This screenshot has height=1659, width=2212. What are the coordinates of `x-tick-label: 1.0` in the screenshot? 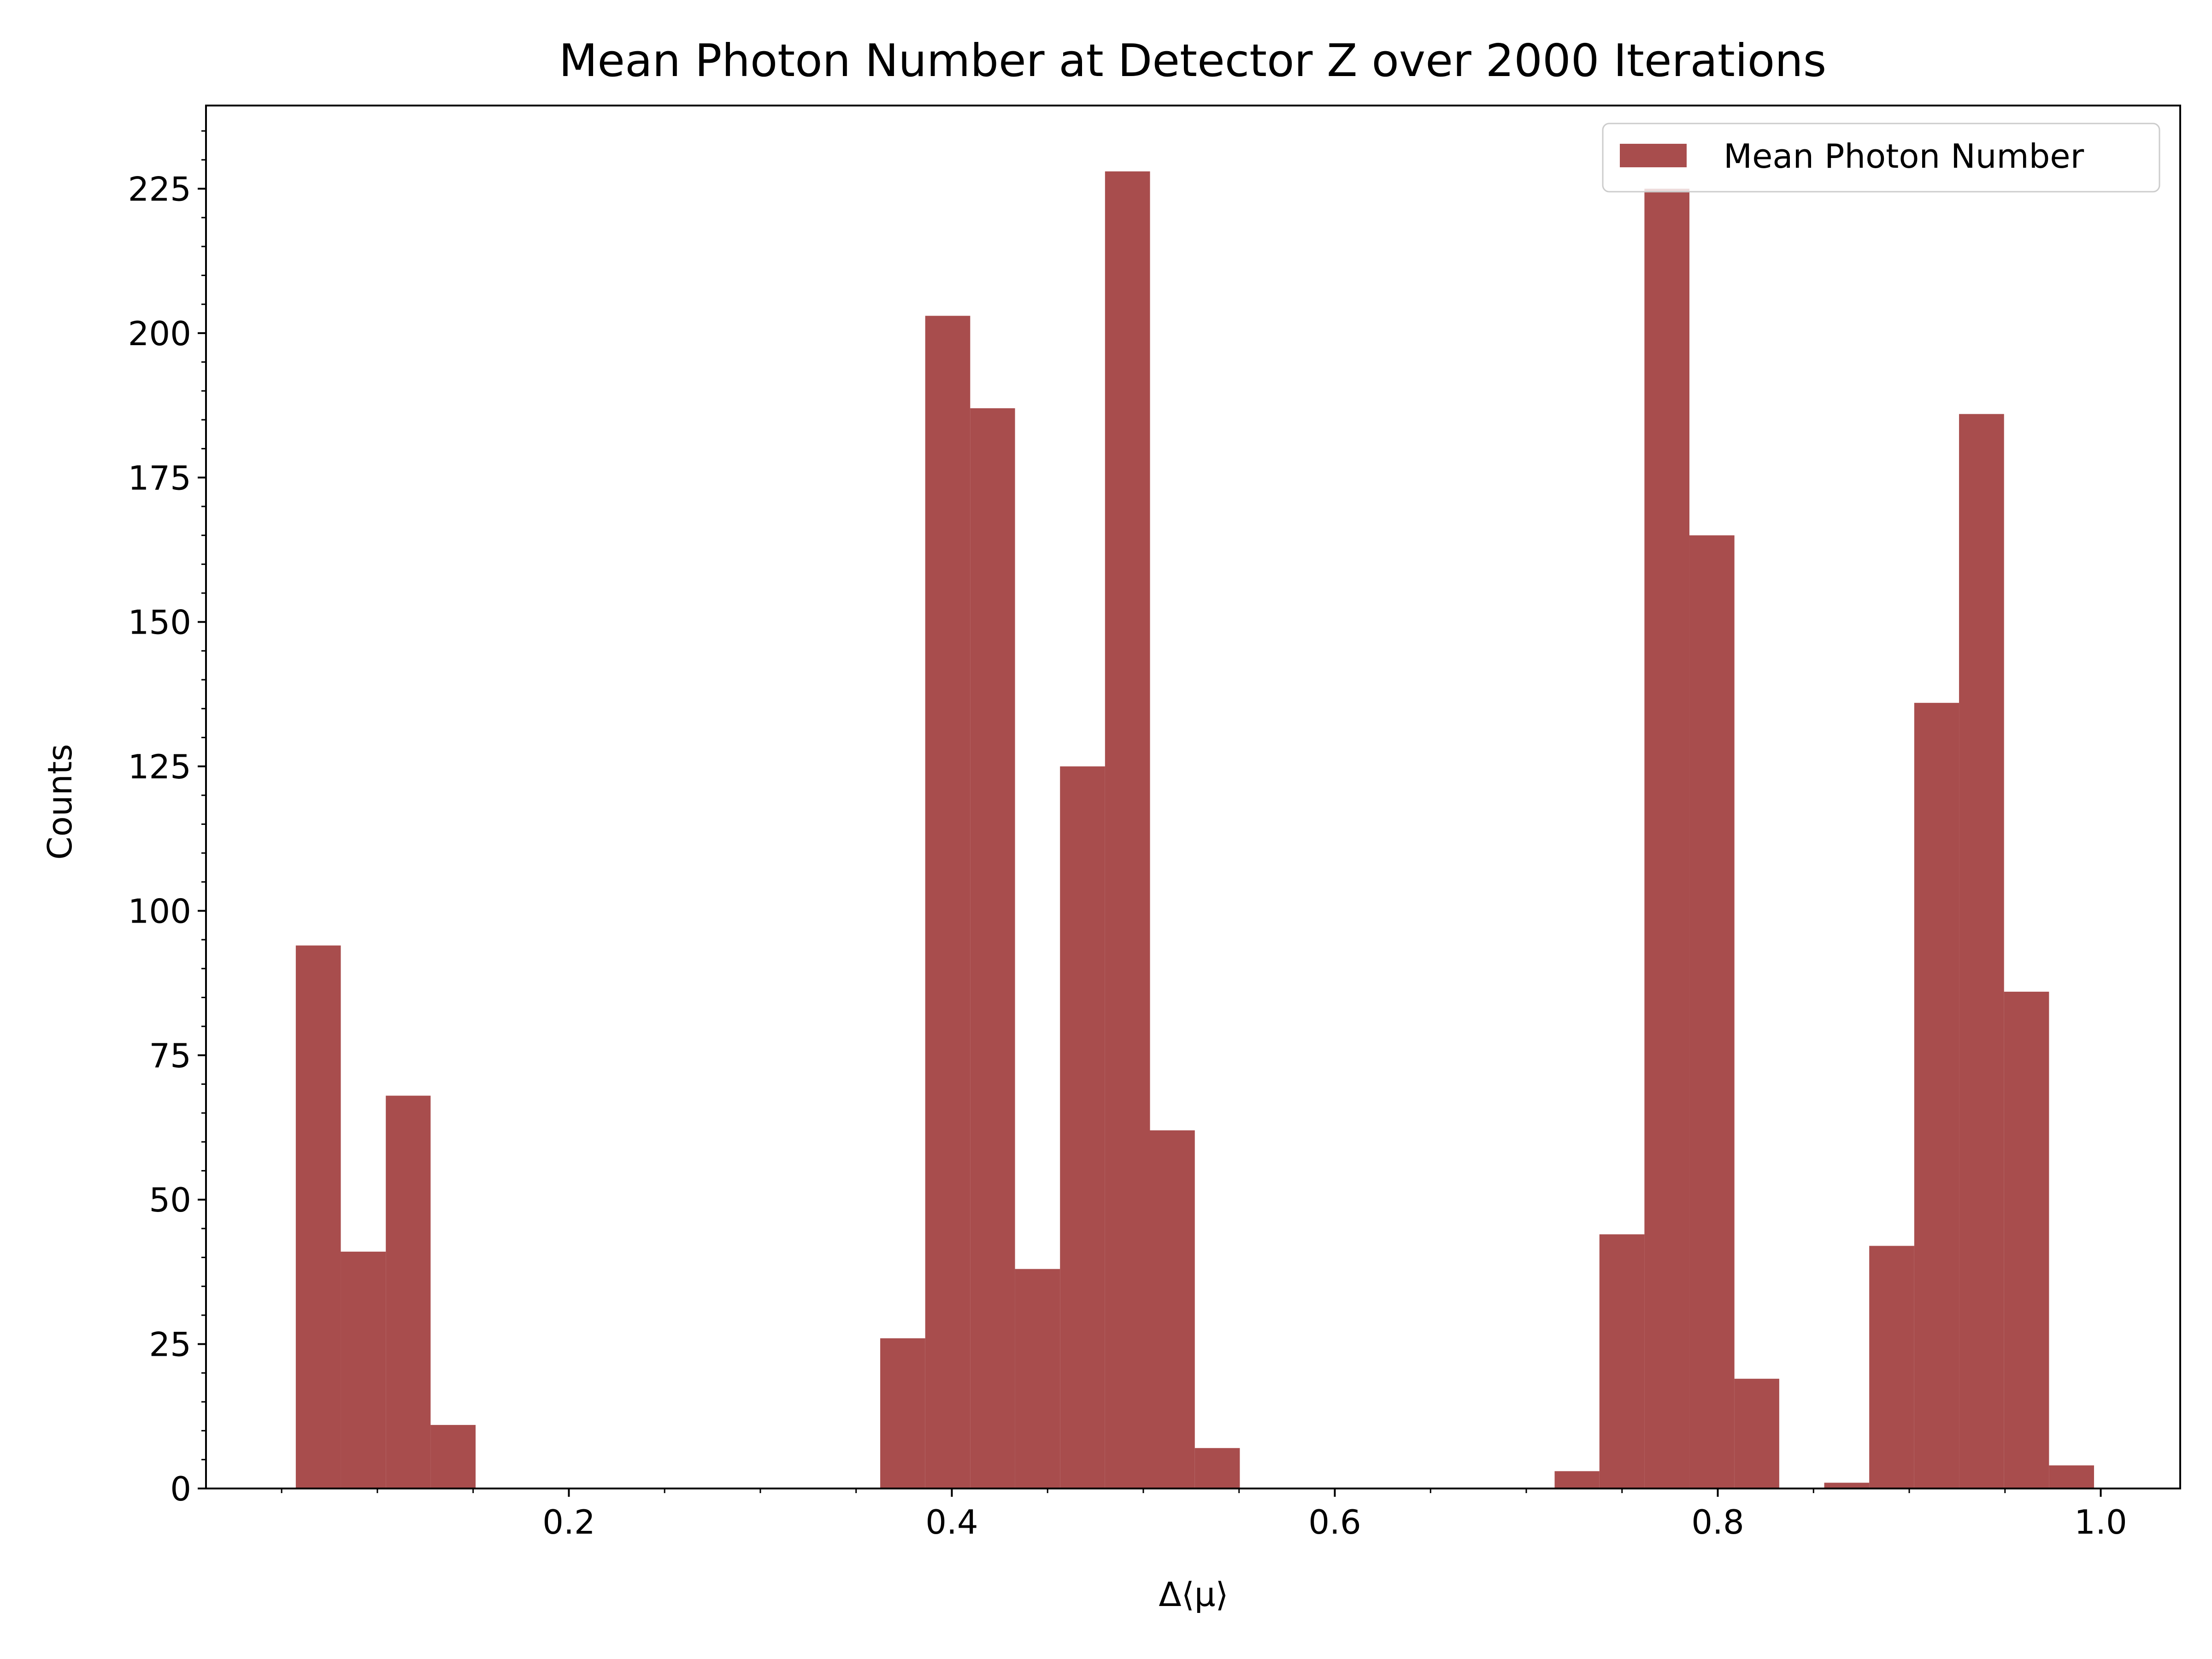 It's located at (2100, 1522).